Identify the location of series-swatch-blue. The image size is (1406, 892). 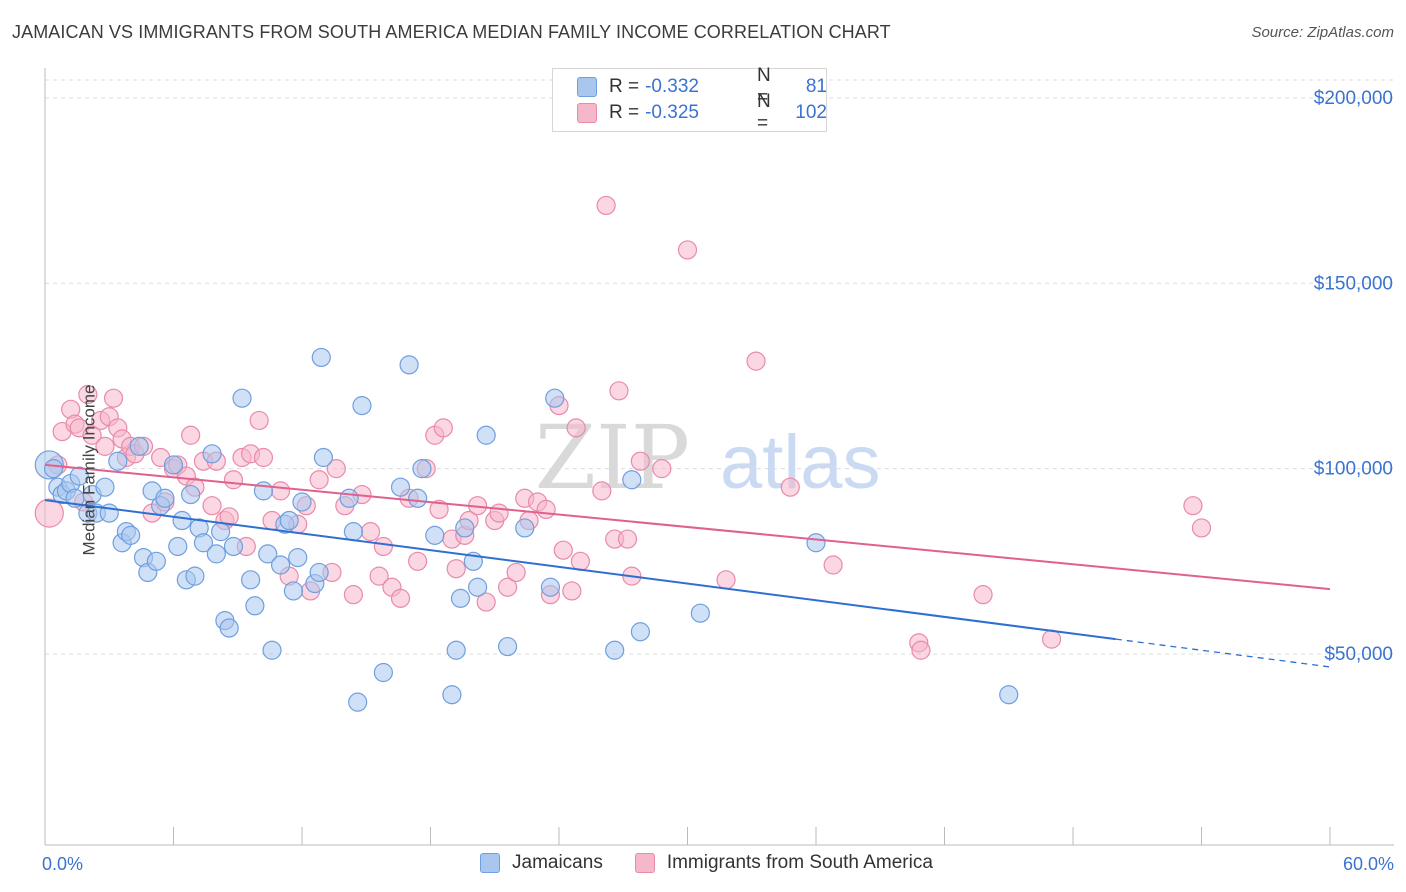
(490, 863).